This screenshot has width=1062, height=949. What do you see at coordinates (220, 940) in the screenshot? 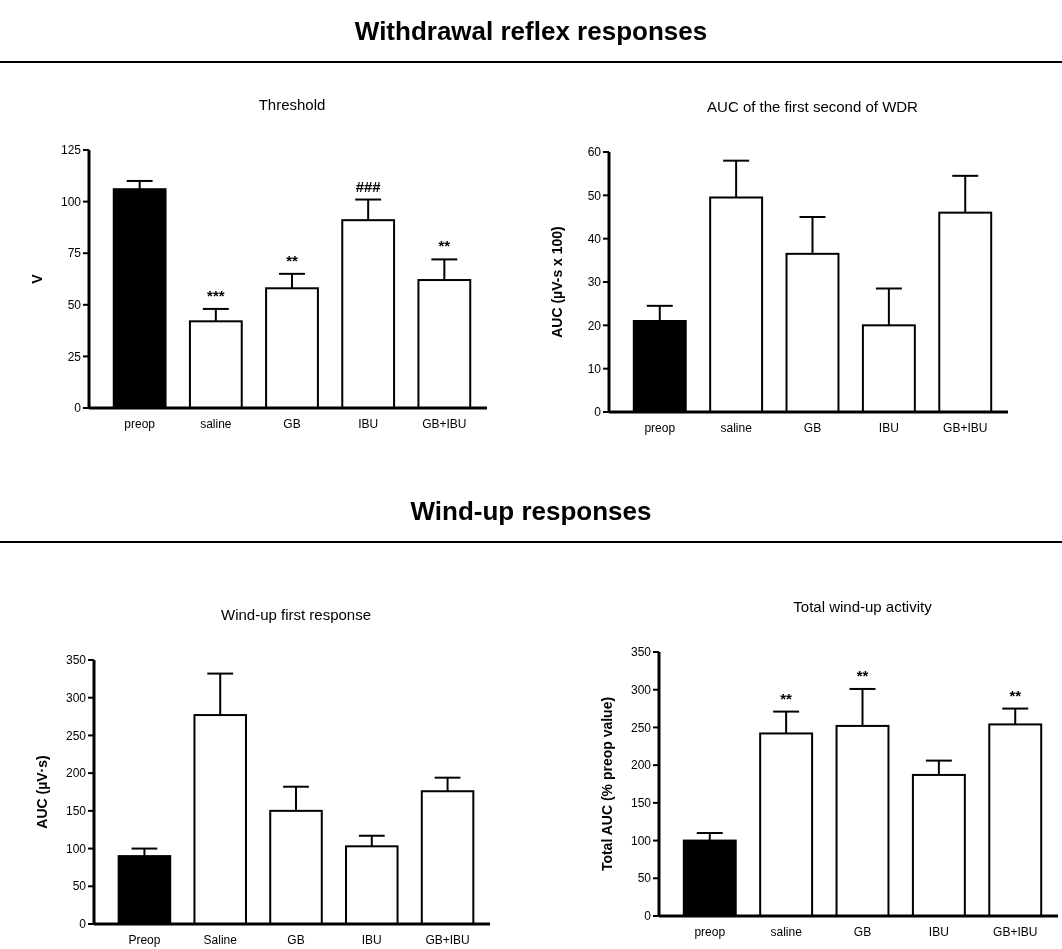
I see `x-tick-label: Saline` at bounding box center [220, 940].